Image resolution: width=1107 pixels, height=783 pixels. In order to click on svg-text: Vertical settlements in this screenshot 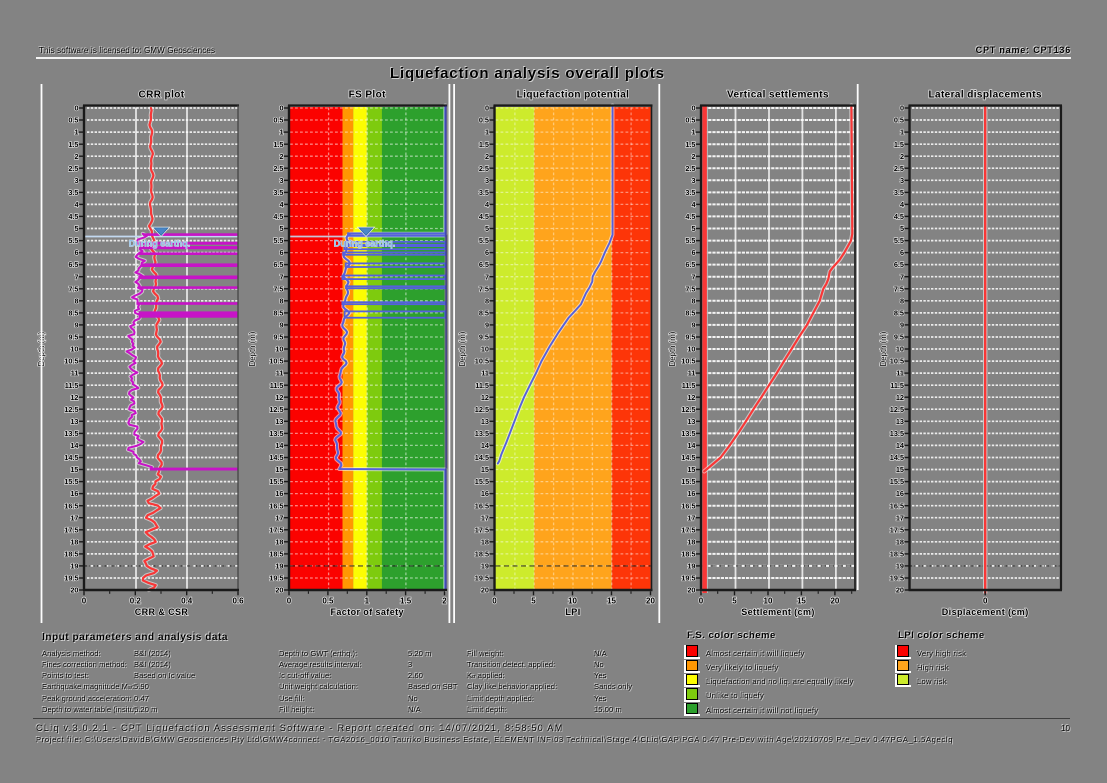, I will do `click(778, 95)`.